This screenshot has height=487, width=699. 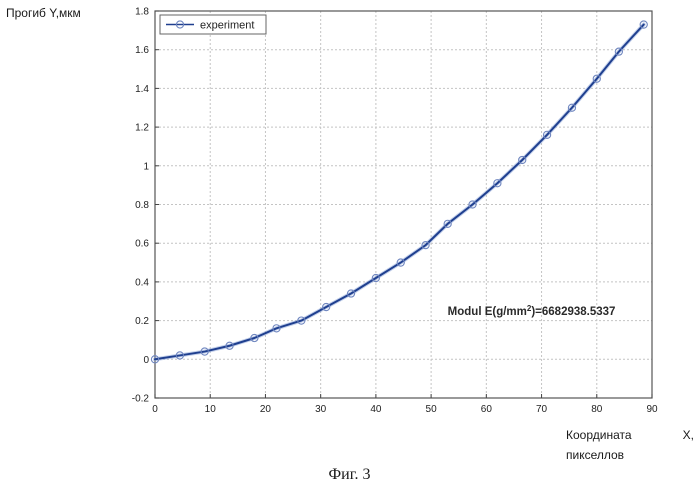 I want to click on y-axis-label: Прогиб Y,мкм, so click(x=43, y=13).